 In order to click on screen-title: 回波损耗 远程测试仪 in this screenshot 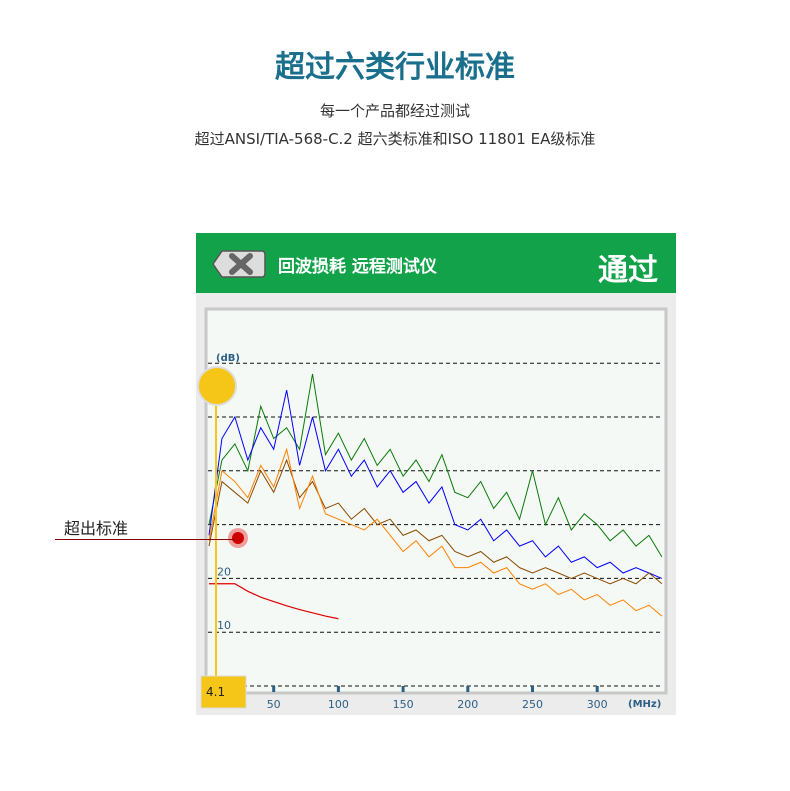, I will do `click(357, 267)`.